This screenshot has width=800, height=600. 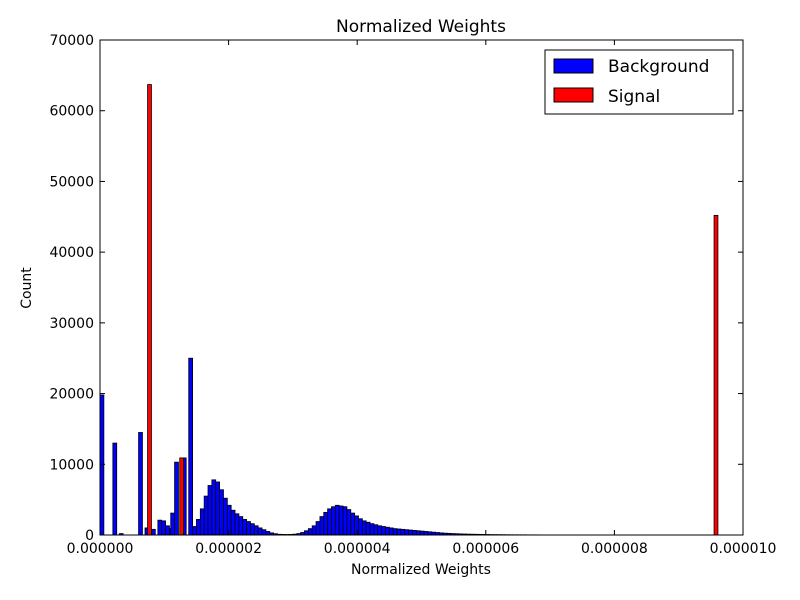 I want to click on y-tick-label: 70000, so click(x=71, y=41).